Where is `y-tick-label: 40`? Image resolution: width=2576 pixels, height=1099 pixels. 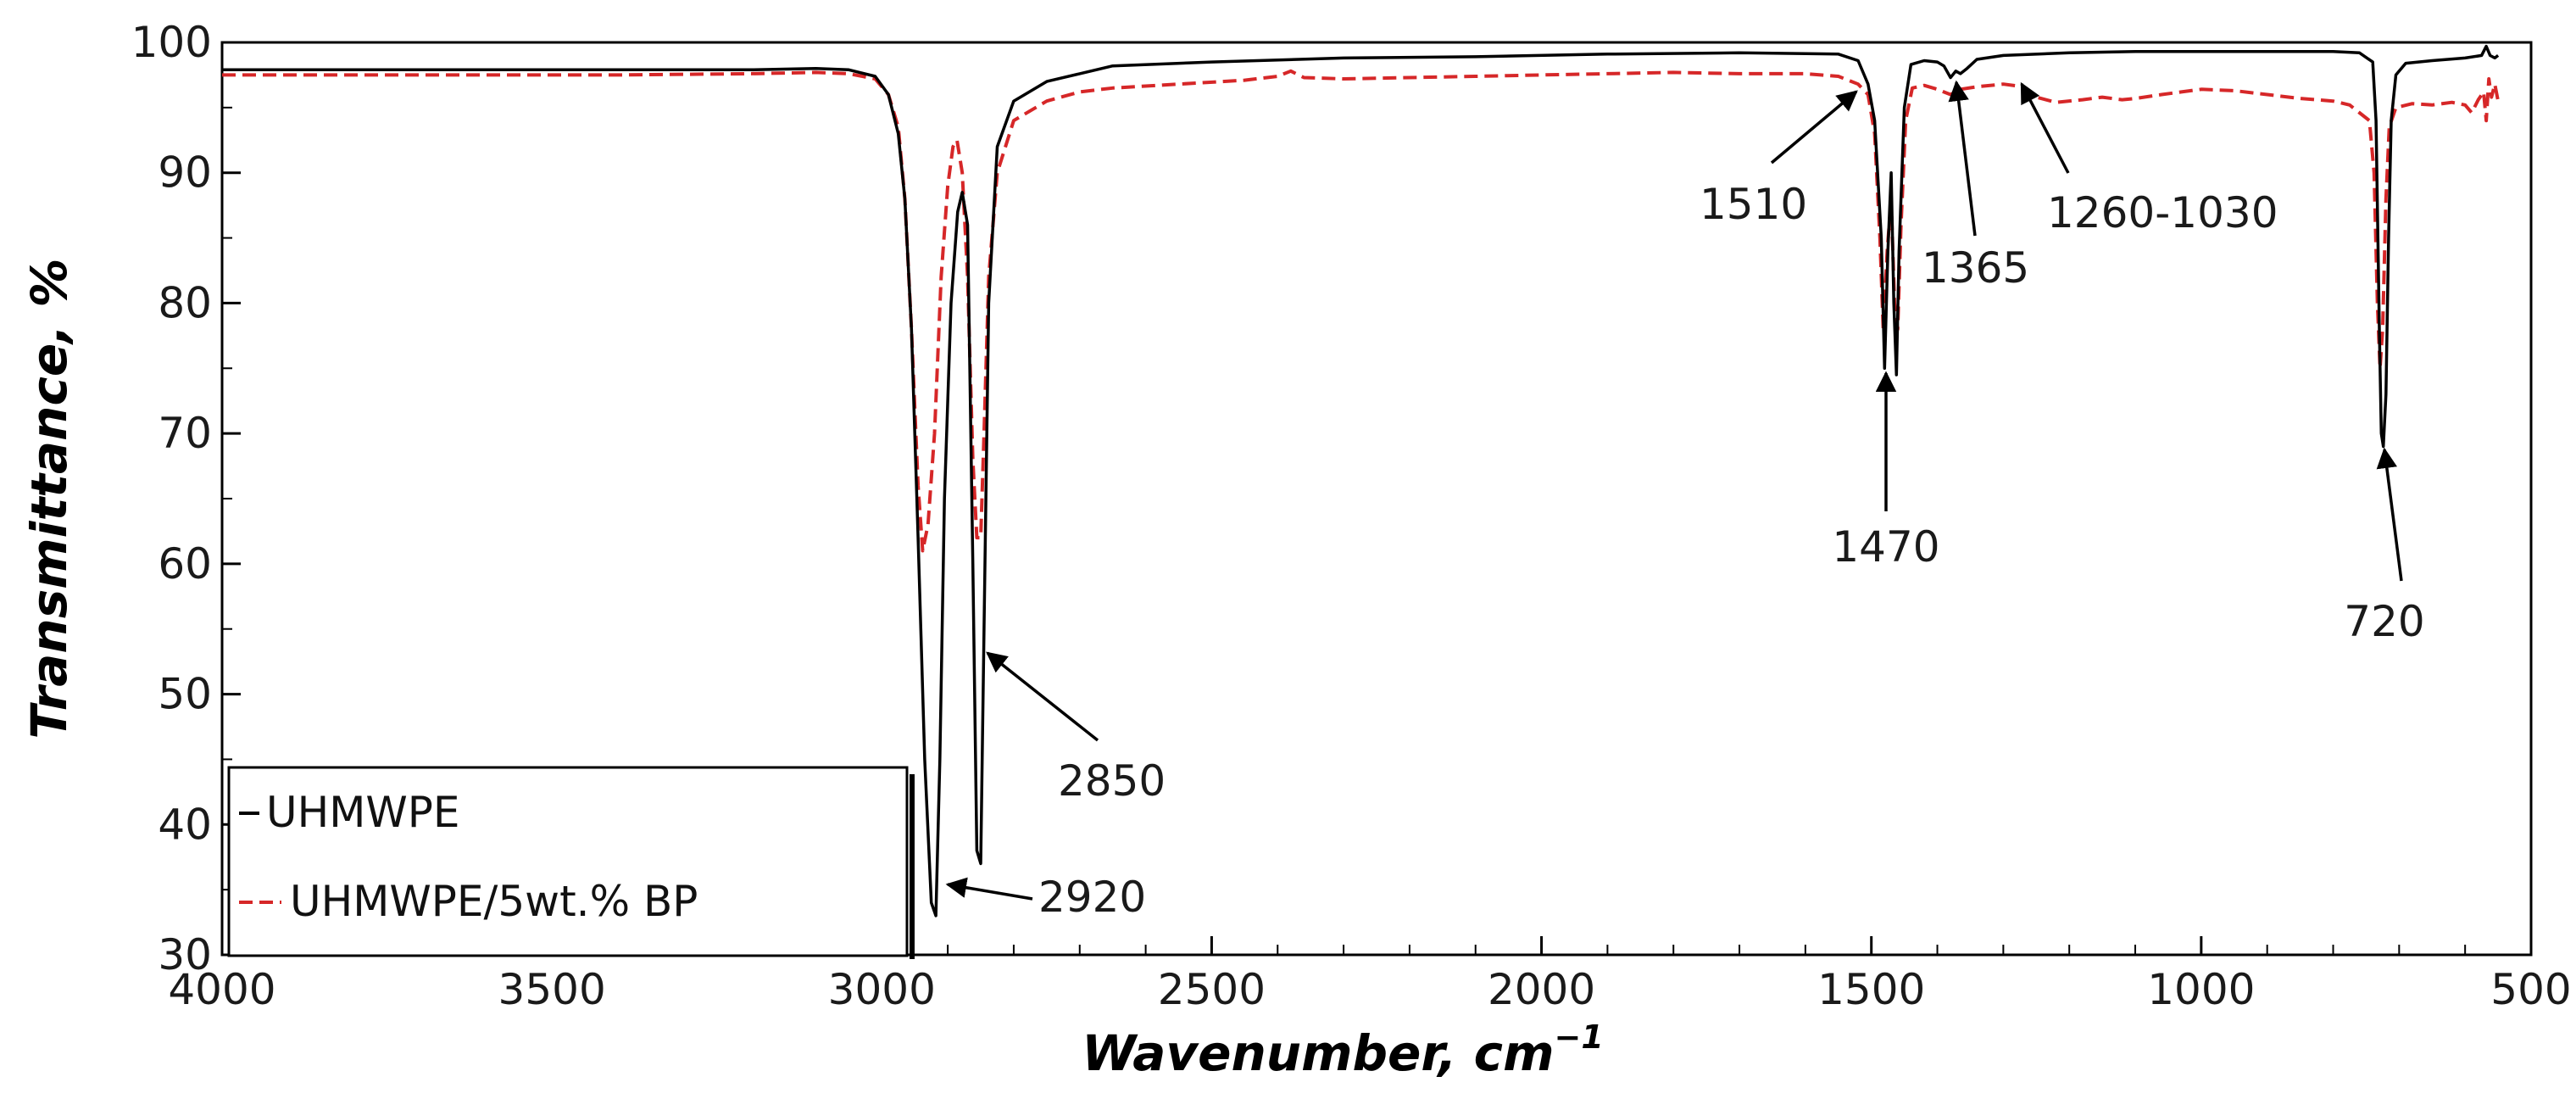
y-tick-label: 40 is located at coordinates (185, 825).